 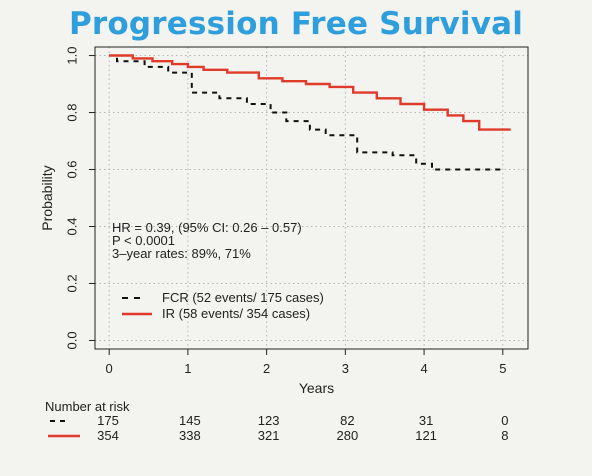 I want to click on x-tick-label: 3, so click(x=345, y=368).